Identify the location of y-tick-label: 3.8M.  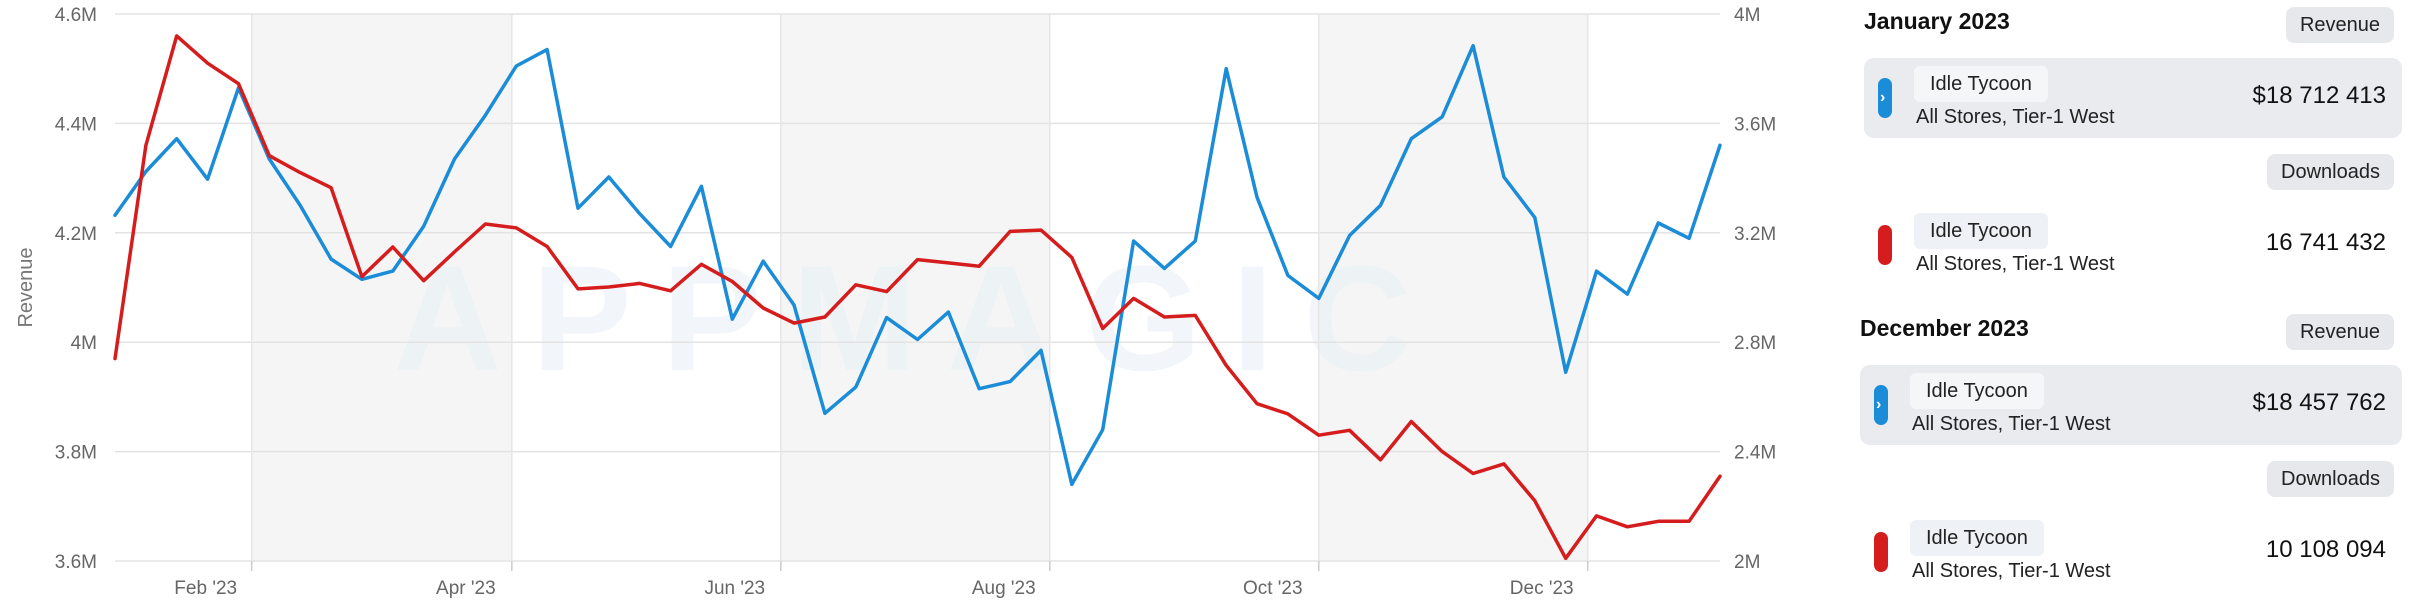
(76, 453).